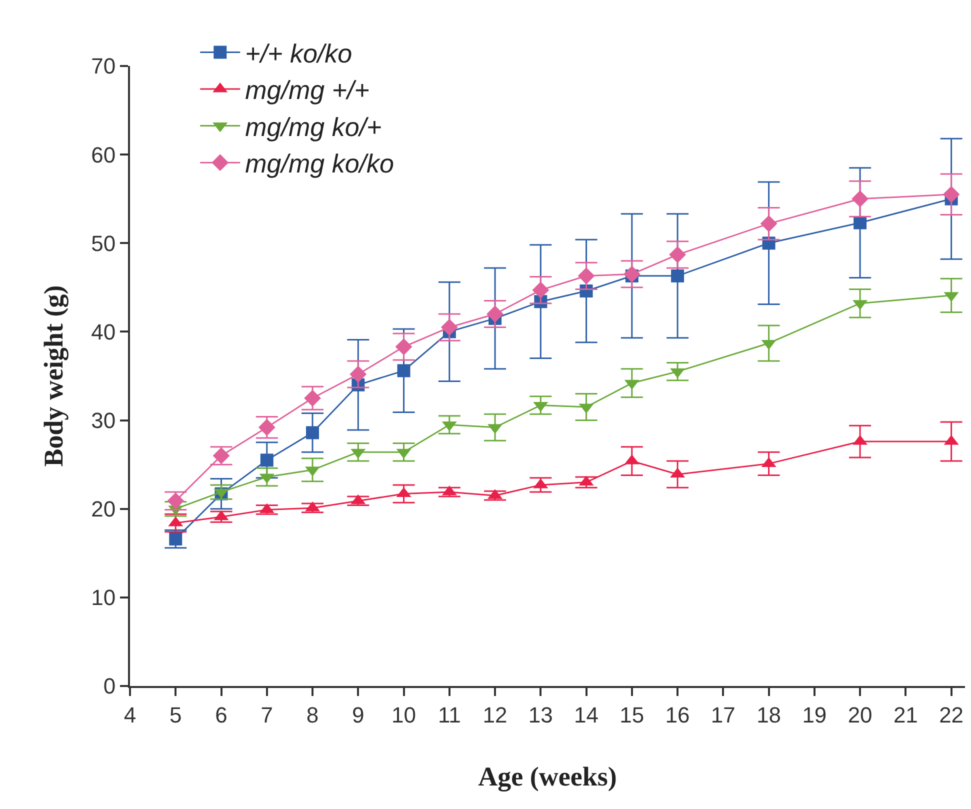  What do you see at coordinates (307, 90) in the screenshot?
I see `legend-label: mg/mg +/+` at bounding box center [307, 90].